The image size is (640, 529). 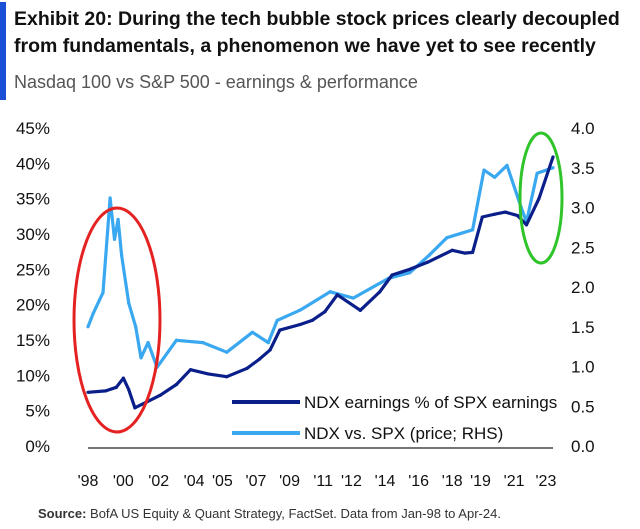 I want to click on y-tick-label: 35%, so click(x=33, y=199).